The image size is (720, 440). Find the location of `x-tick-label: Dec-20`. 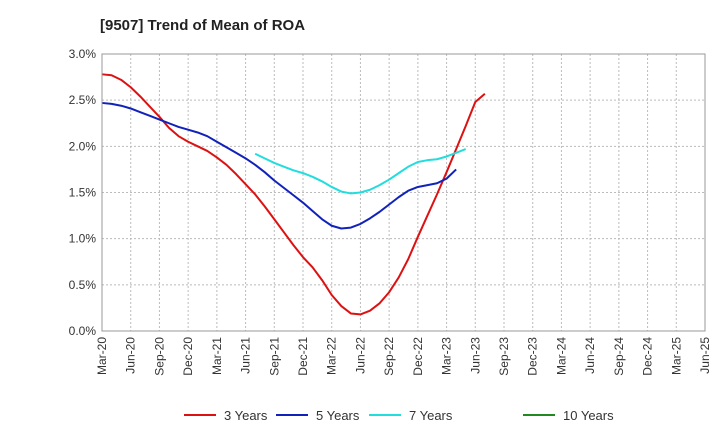

x-tick-label: Dec-20 is located at coordinates (188, 356).